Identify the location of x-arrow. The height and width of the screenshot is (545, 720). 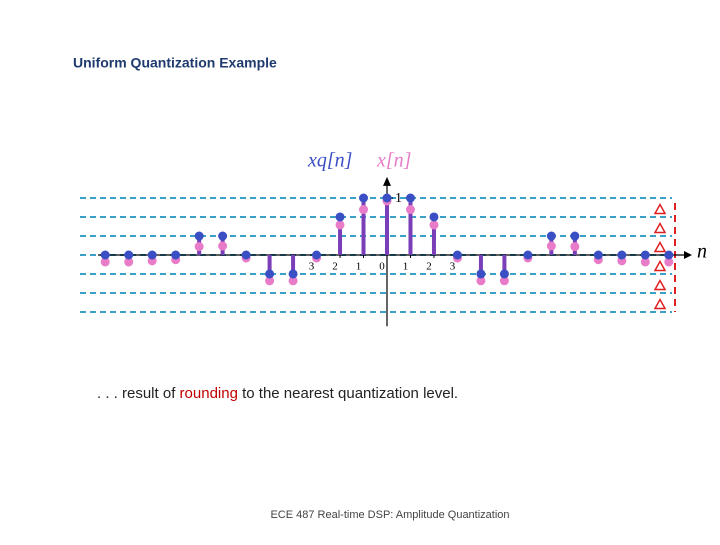
(688, 255).